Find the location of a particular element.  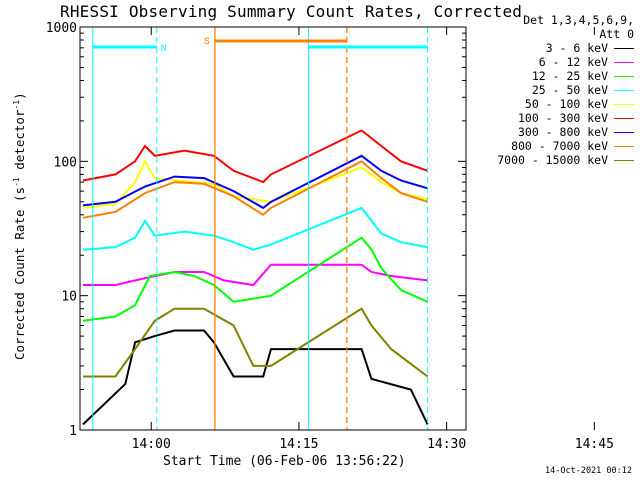

footer-timestamp: 14-Oct-2021 00:12 is located at coordinates (588, 471).